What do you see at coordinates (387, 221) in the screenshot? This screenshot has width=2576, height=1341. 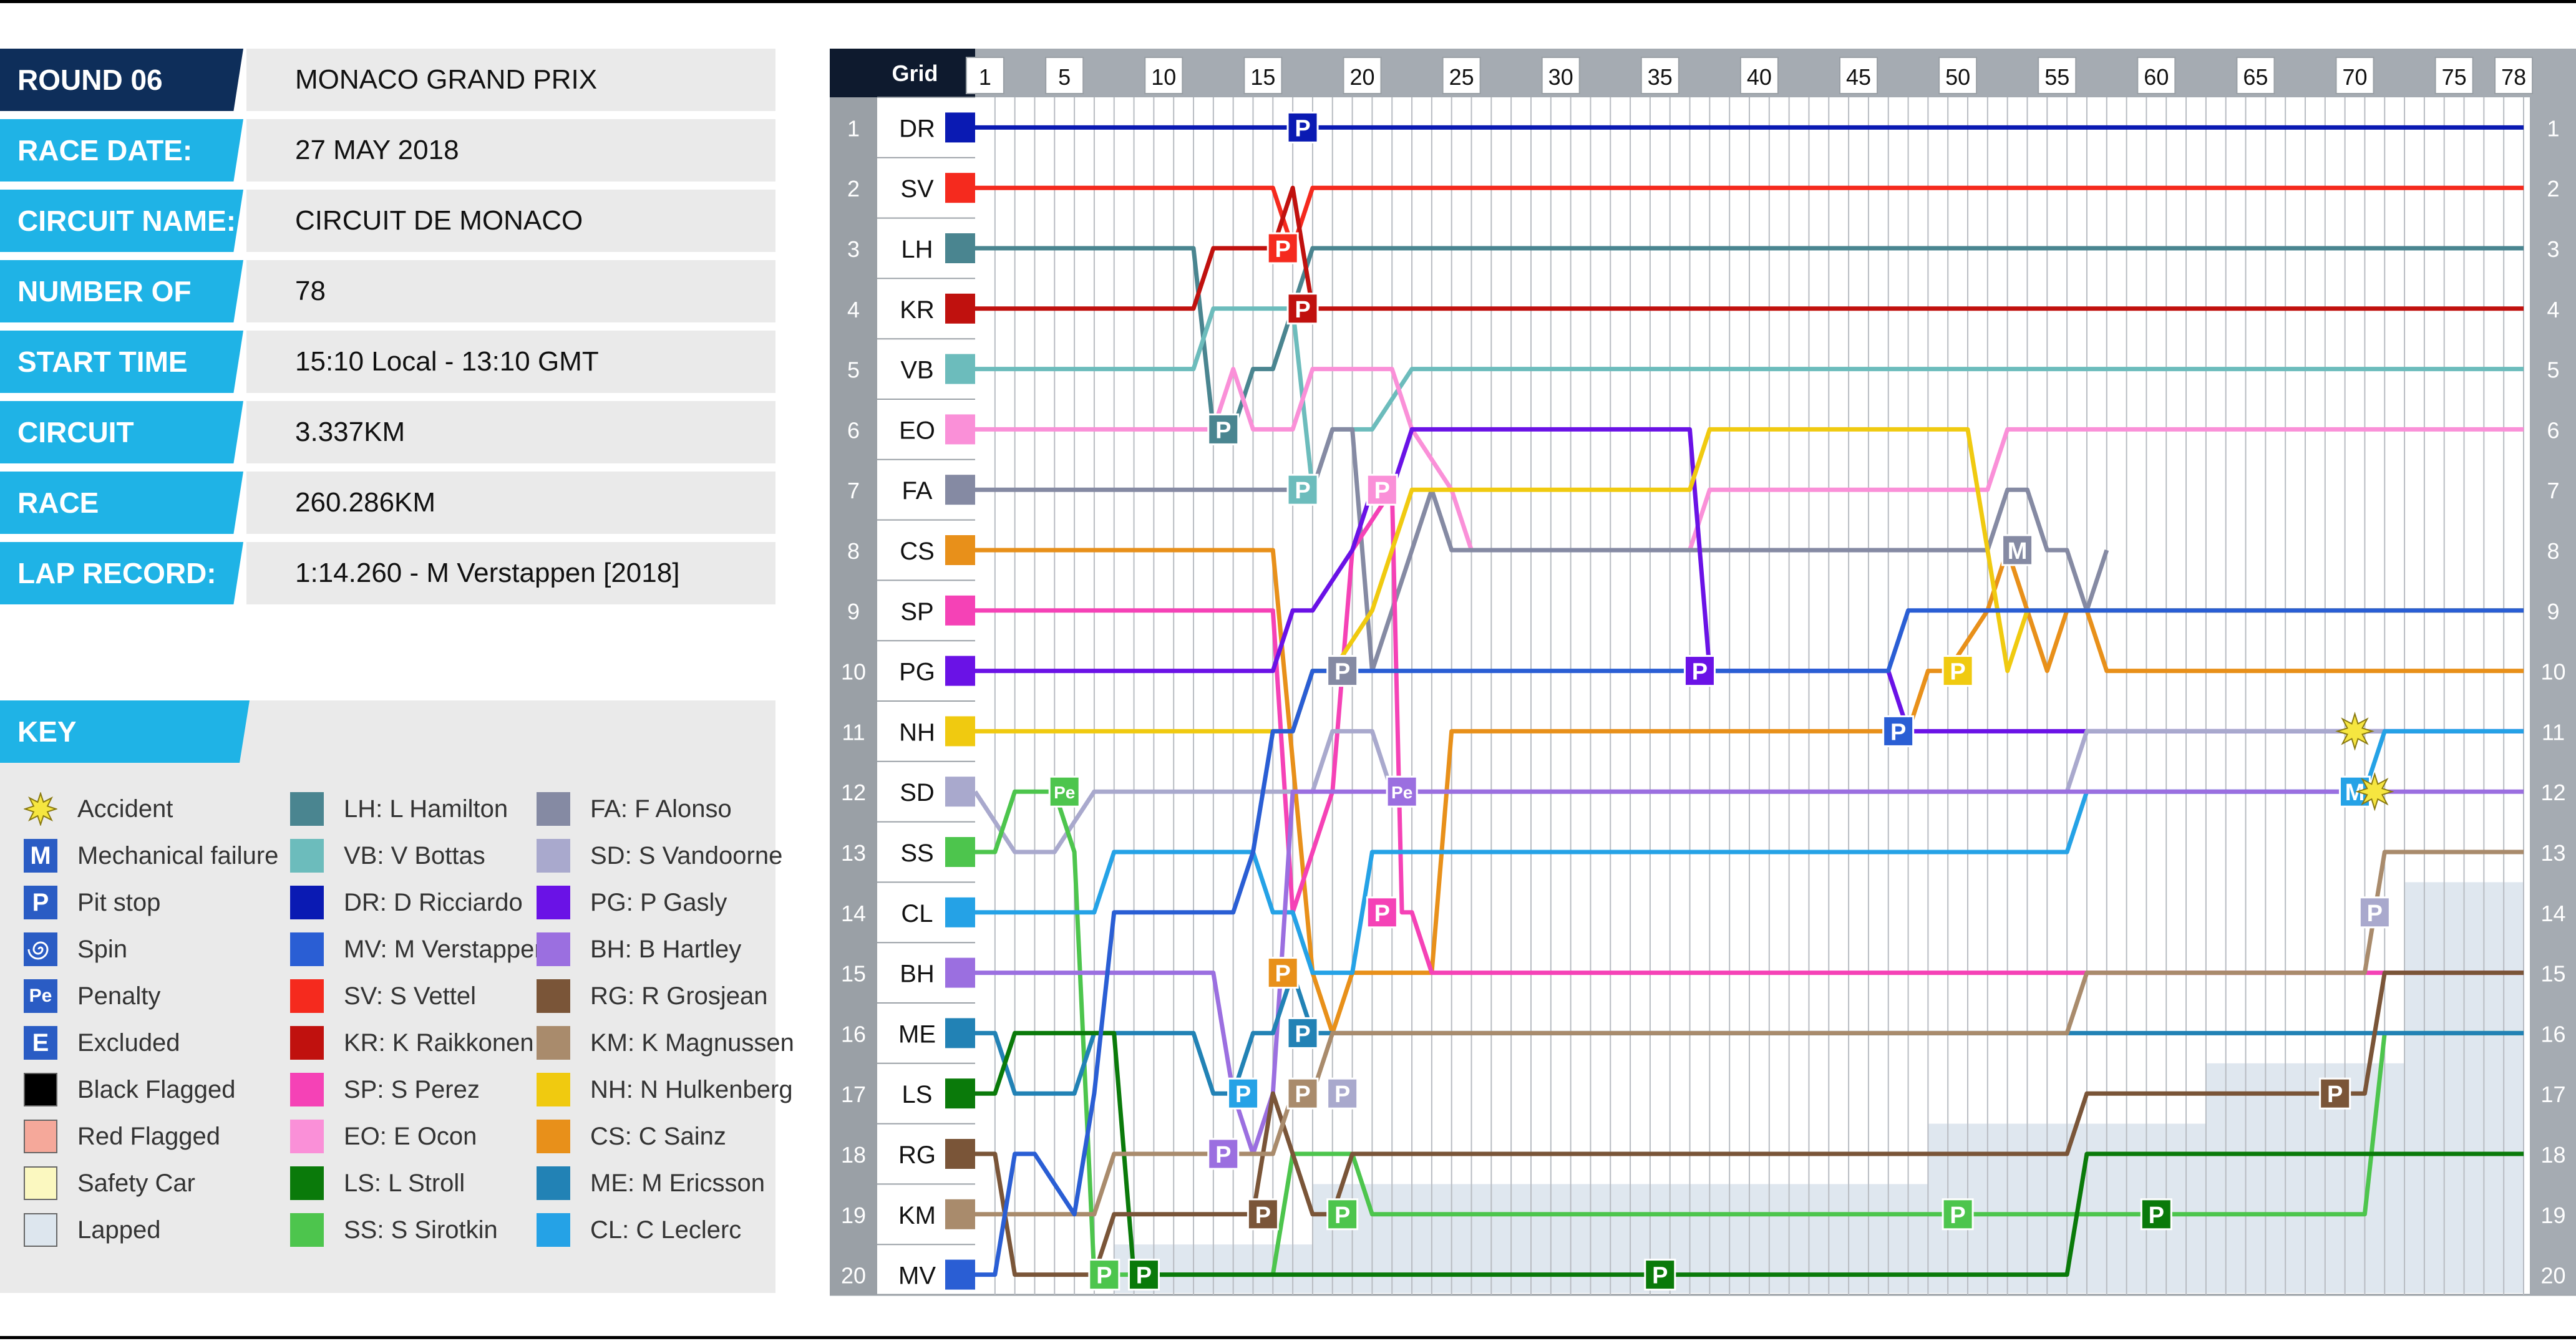 I see `info-row: CIRCUIT NAME: CIRCUIT DE MONACO` at bounding box center [387, 221].